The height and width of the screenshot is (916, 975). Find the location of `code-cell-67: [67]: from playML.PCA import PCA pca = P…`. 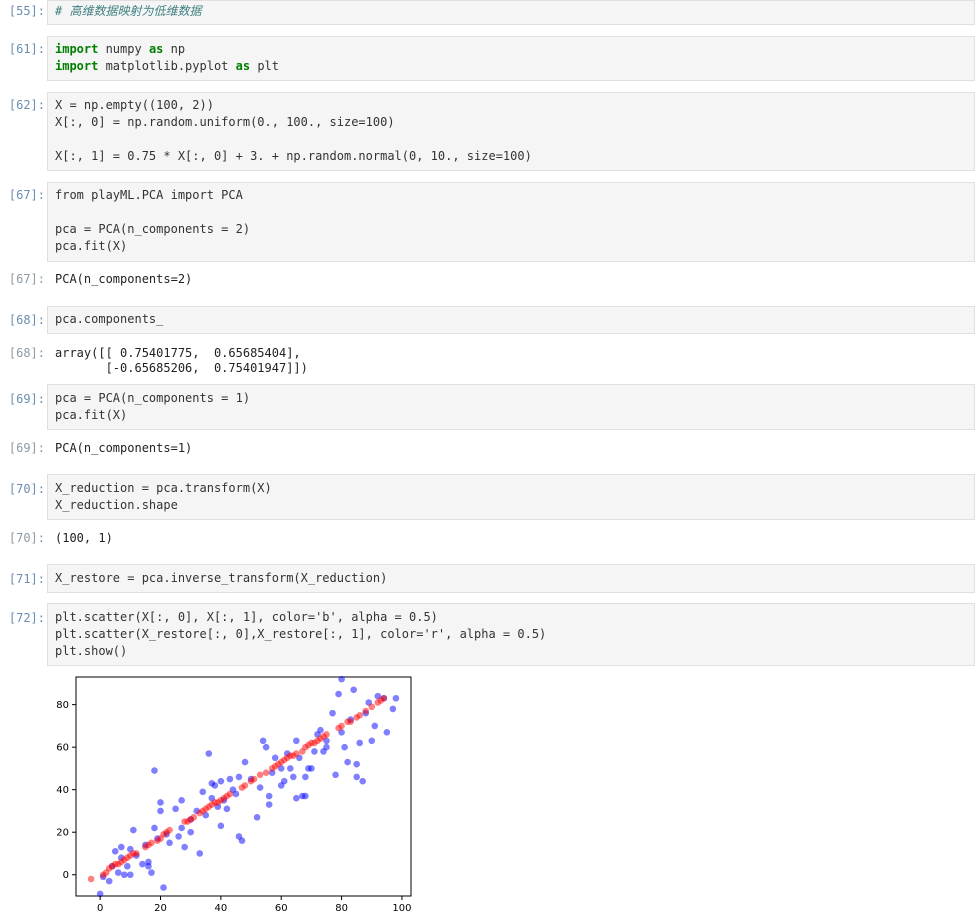

code-cell-67: [67]: from playML.PCA import PCA pca = P… is located at coordinates (487, 222).